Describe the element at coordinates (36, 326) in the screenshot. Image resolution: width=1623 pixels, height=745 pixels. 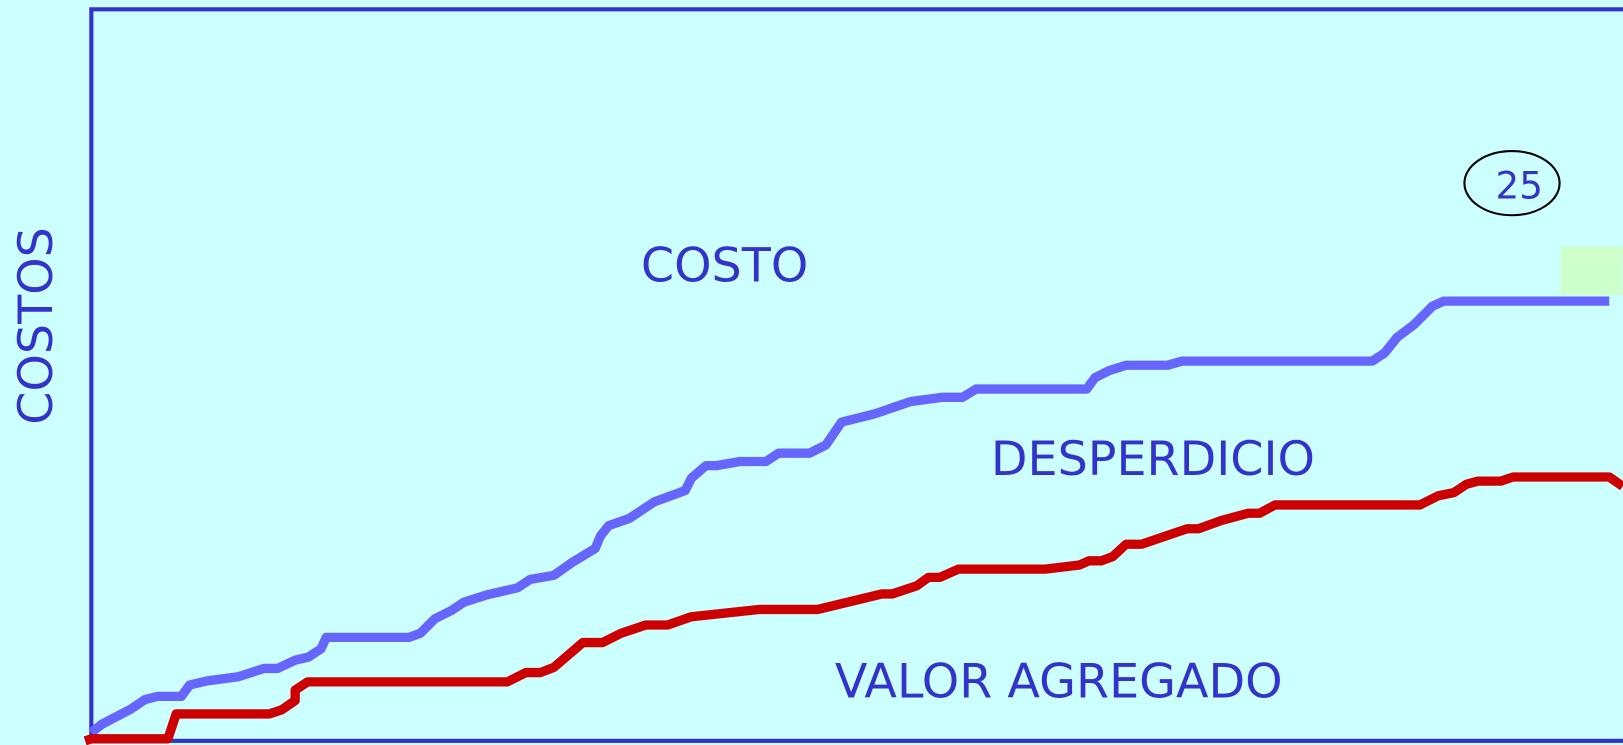
I see `y-axis-label: COSTOS` at that location.